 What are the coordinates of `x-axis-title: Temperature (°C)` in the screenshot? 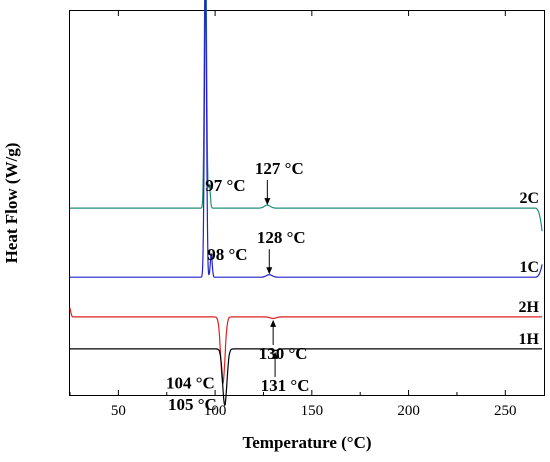 It's located at (306, 442).